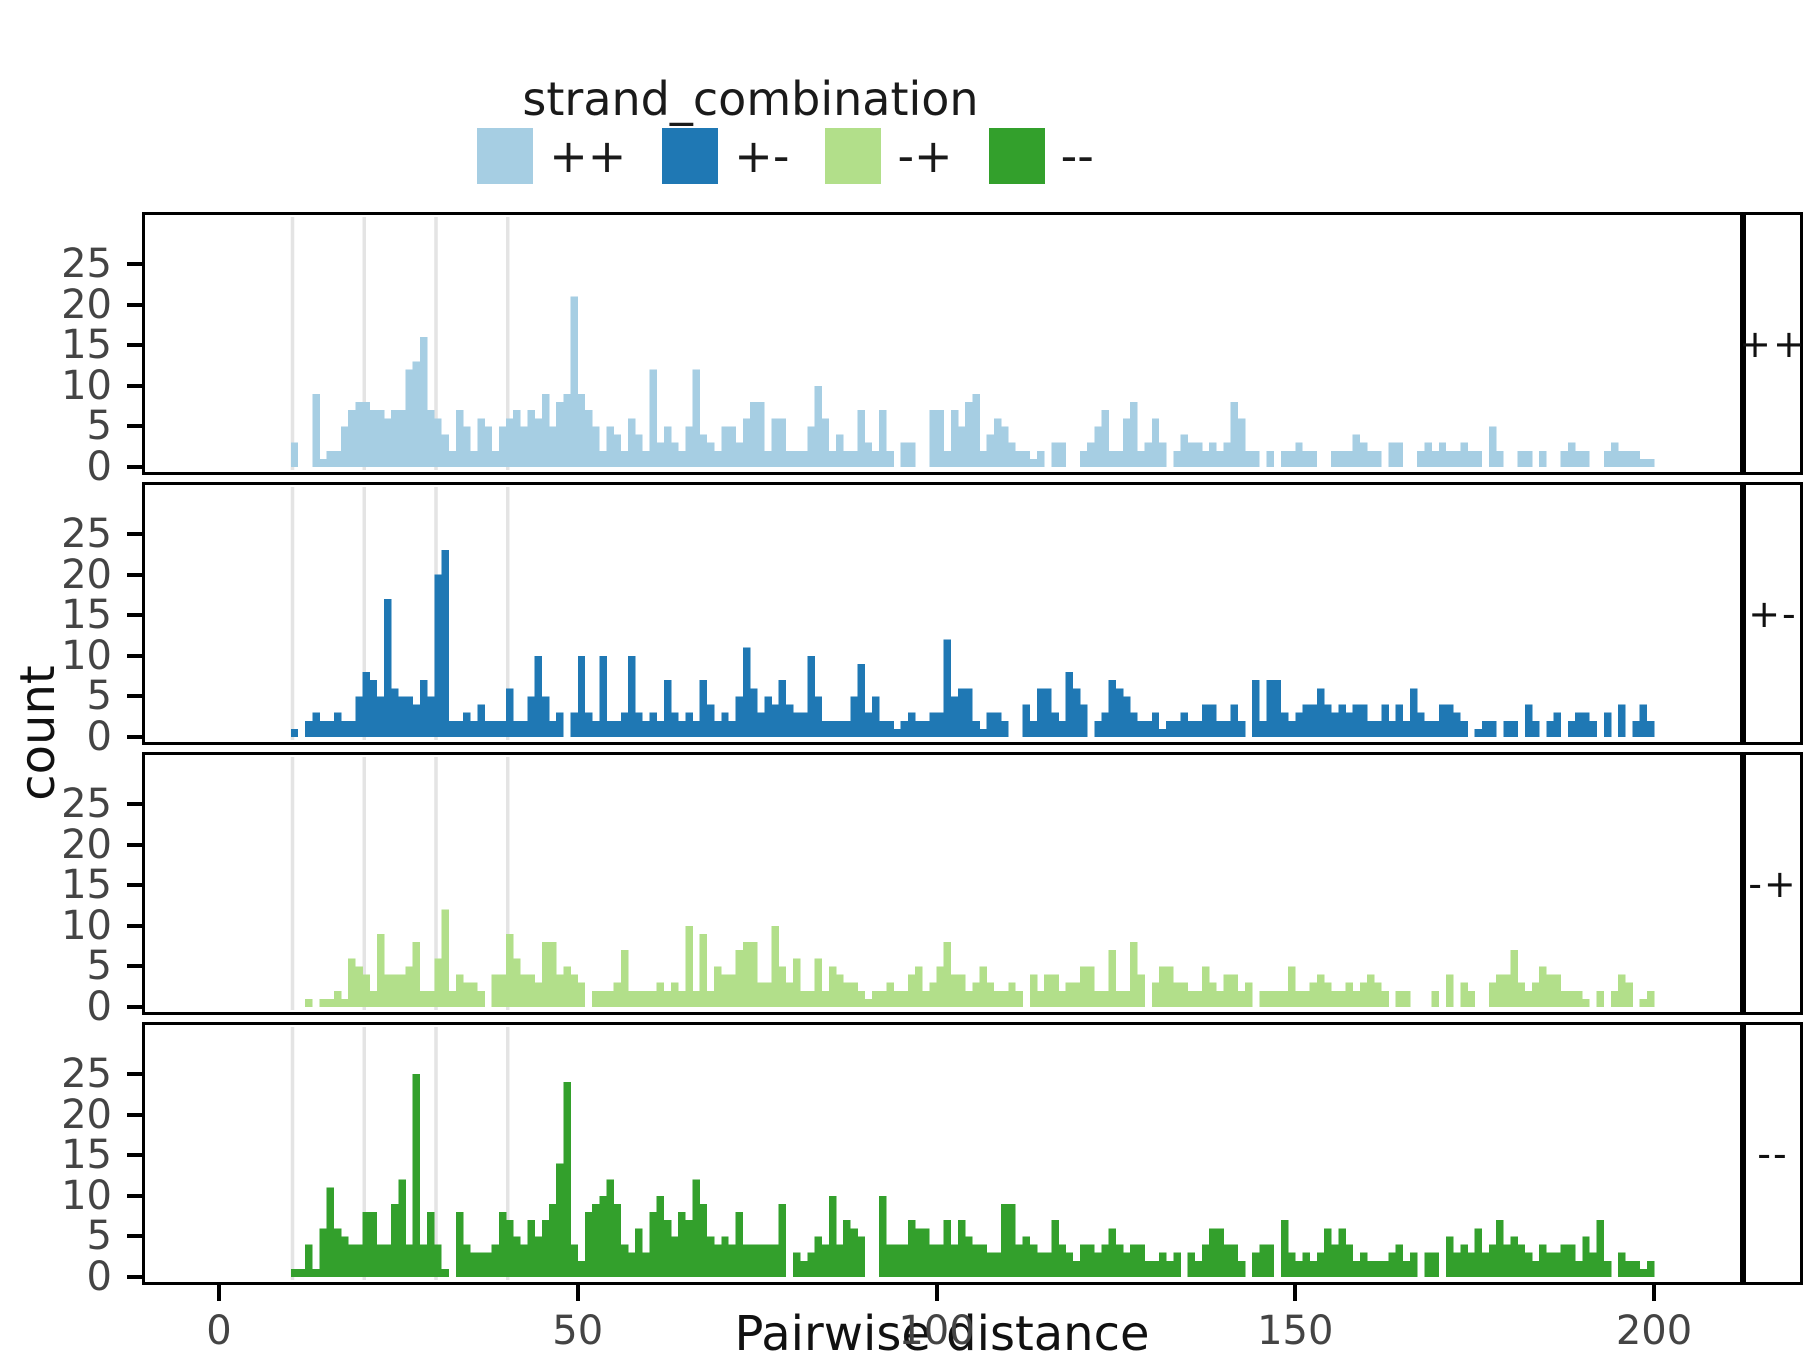 Image resolution: width=1813 pixels, height=1362 pixels. What do you see at coordinates (1077, 156) in the screenshot?
I see `legend-label: --` at bounding box center [1077, 156].